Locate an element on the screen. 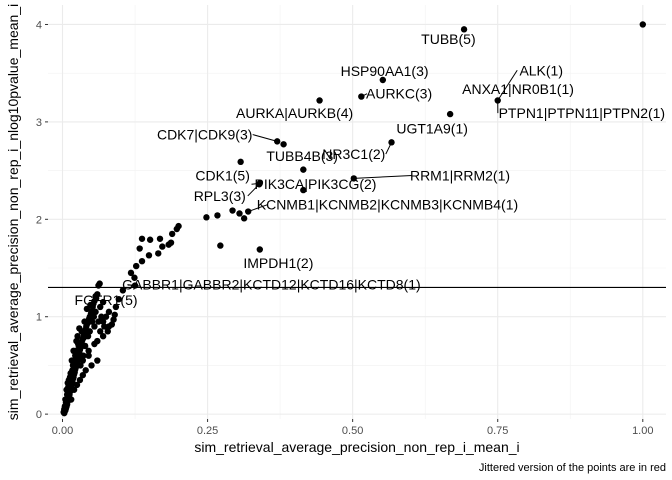 Image resolution: width=672 pixels, height=480 pixels. point-label: TUBB4B(3) is located at coordinates (302, 156).